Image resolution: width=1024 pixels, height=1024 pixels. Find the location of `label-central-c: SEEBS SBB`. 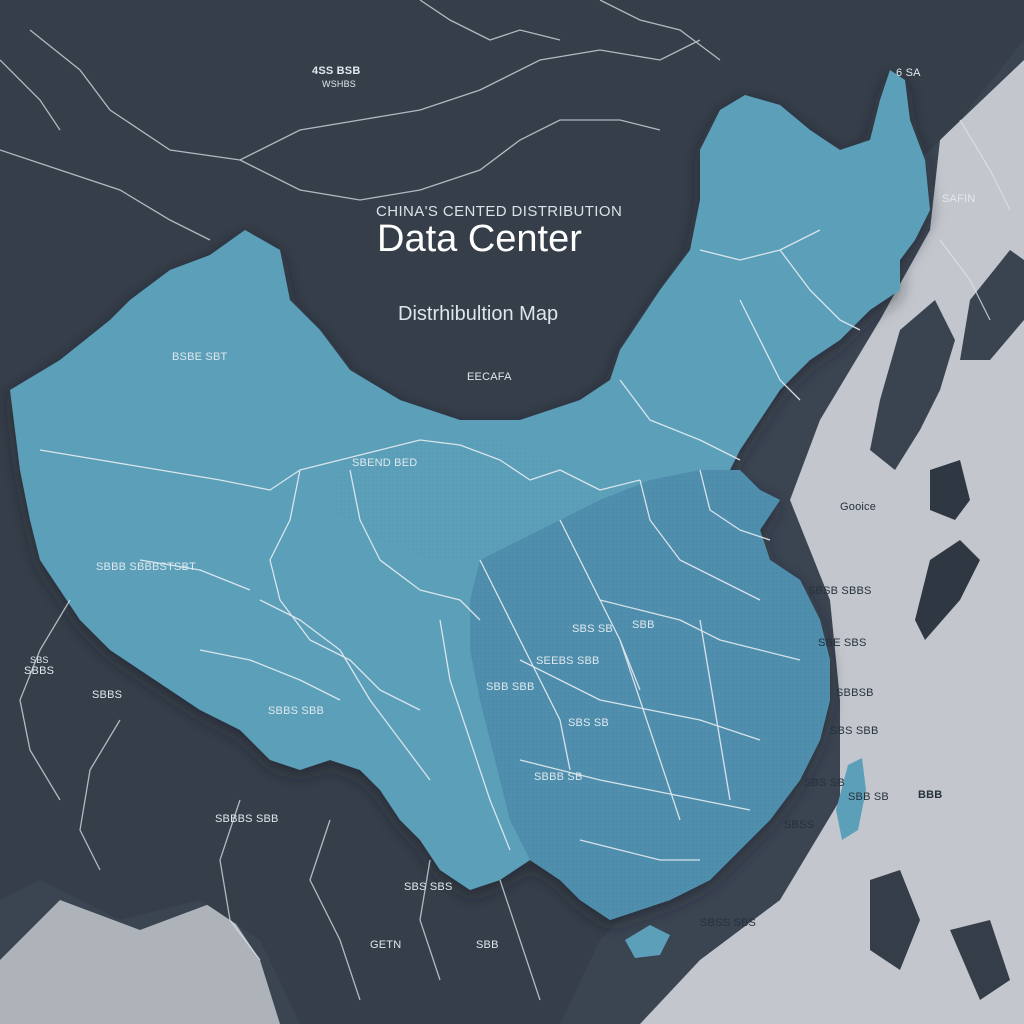

label-central-c: SEEBS SBB is located at coordinates (568, 661).